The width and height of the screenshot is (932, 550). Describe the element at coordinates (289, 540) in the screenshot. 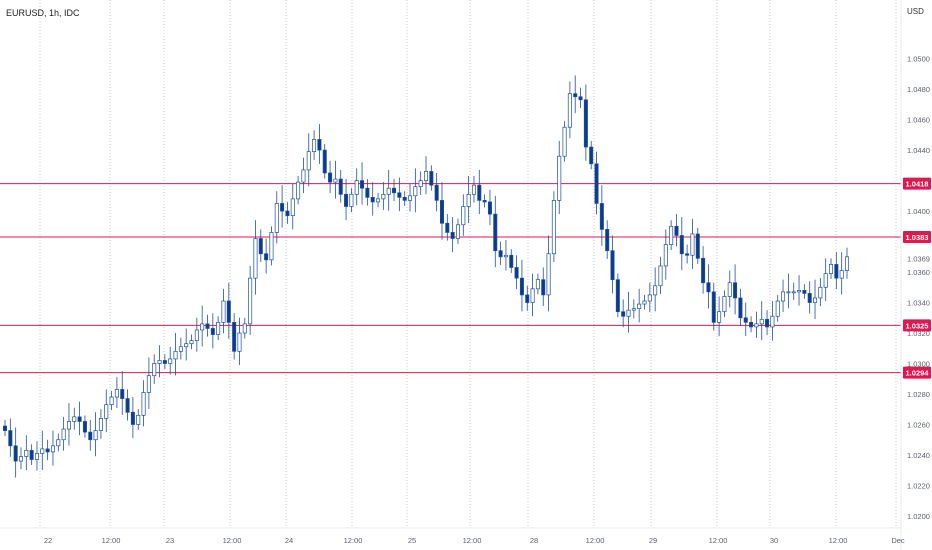

I see `time-tick-label: 24` at that location.